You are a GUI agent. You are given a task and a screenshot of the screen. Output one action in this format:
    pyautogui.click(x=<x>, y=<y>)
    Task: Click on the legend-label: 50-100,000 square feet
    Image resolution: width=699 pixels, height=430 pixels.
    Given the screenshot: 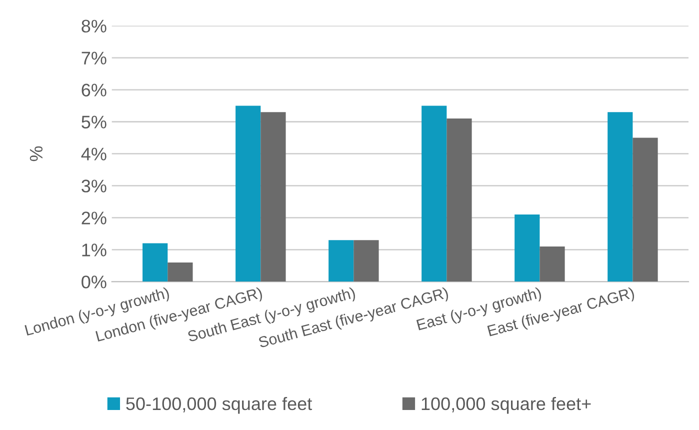 What is the action you would take?
    pyautogui.click(x=219, y=405)
    